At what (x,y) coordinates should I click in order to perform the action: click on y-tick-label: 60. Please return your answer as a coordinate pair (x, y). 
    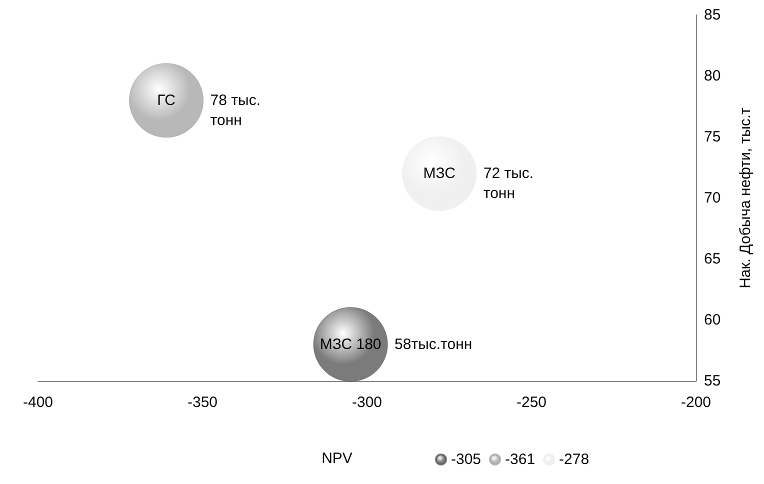
    Looking at the image, I should click on (712, 320).